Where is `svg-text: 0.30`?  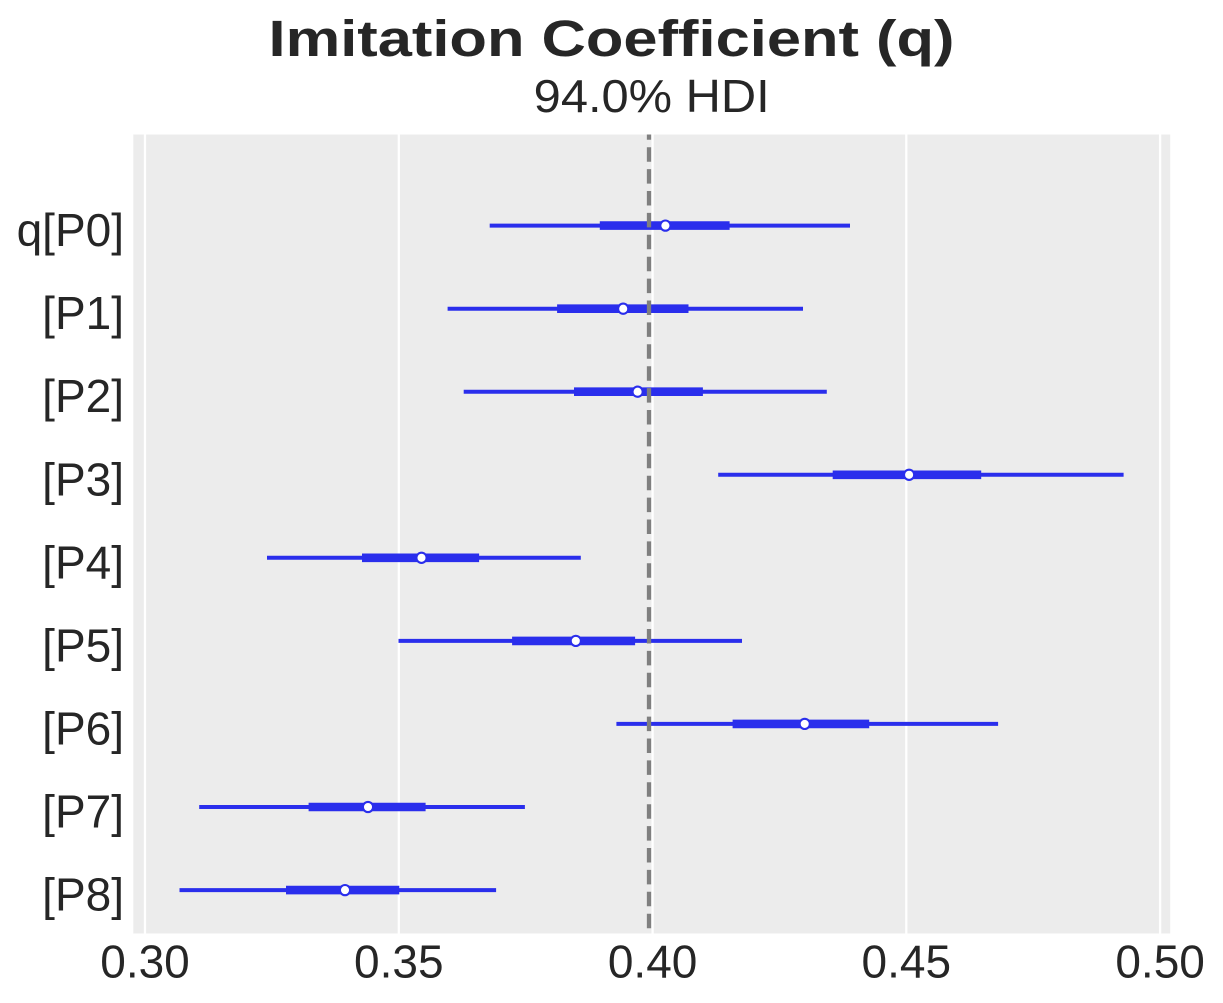 svg-text: 0.30 is located at coordinates (145, 962).